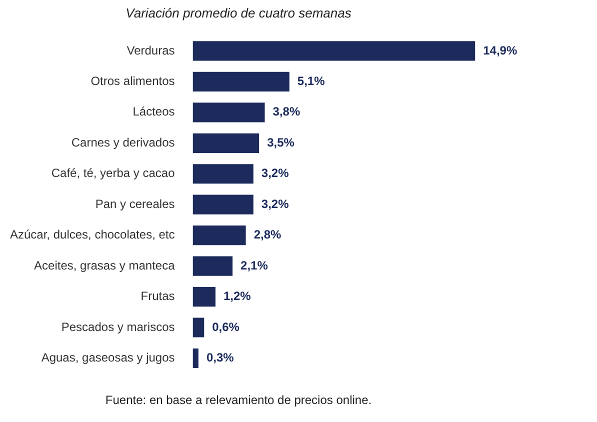 Image resolution: width=597 pixels, height=422 pixels. I want to click on y-tick-label: Frutas, so click(157, 296).